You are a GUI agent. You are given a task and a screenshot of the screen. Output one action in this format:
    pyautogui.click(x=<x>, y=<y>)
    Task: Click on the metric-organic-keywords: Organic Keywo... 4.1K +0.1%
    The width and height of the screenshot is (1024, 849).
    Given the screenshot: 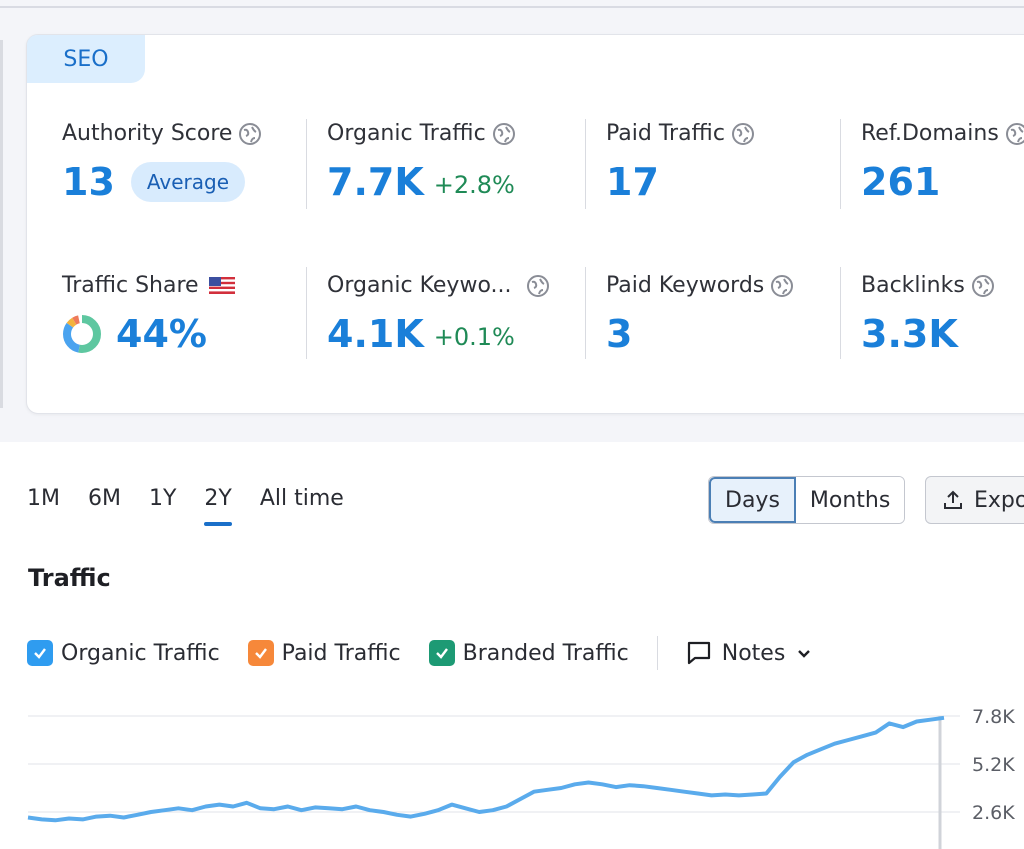 What is the action you would take?
    pyautogui.click(x=438, y=314)
    